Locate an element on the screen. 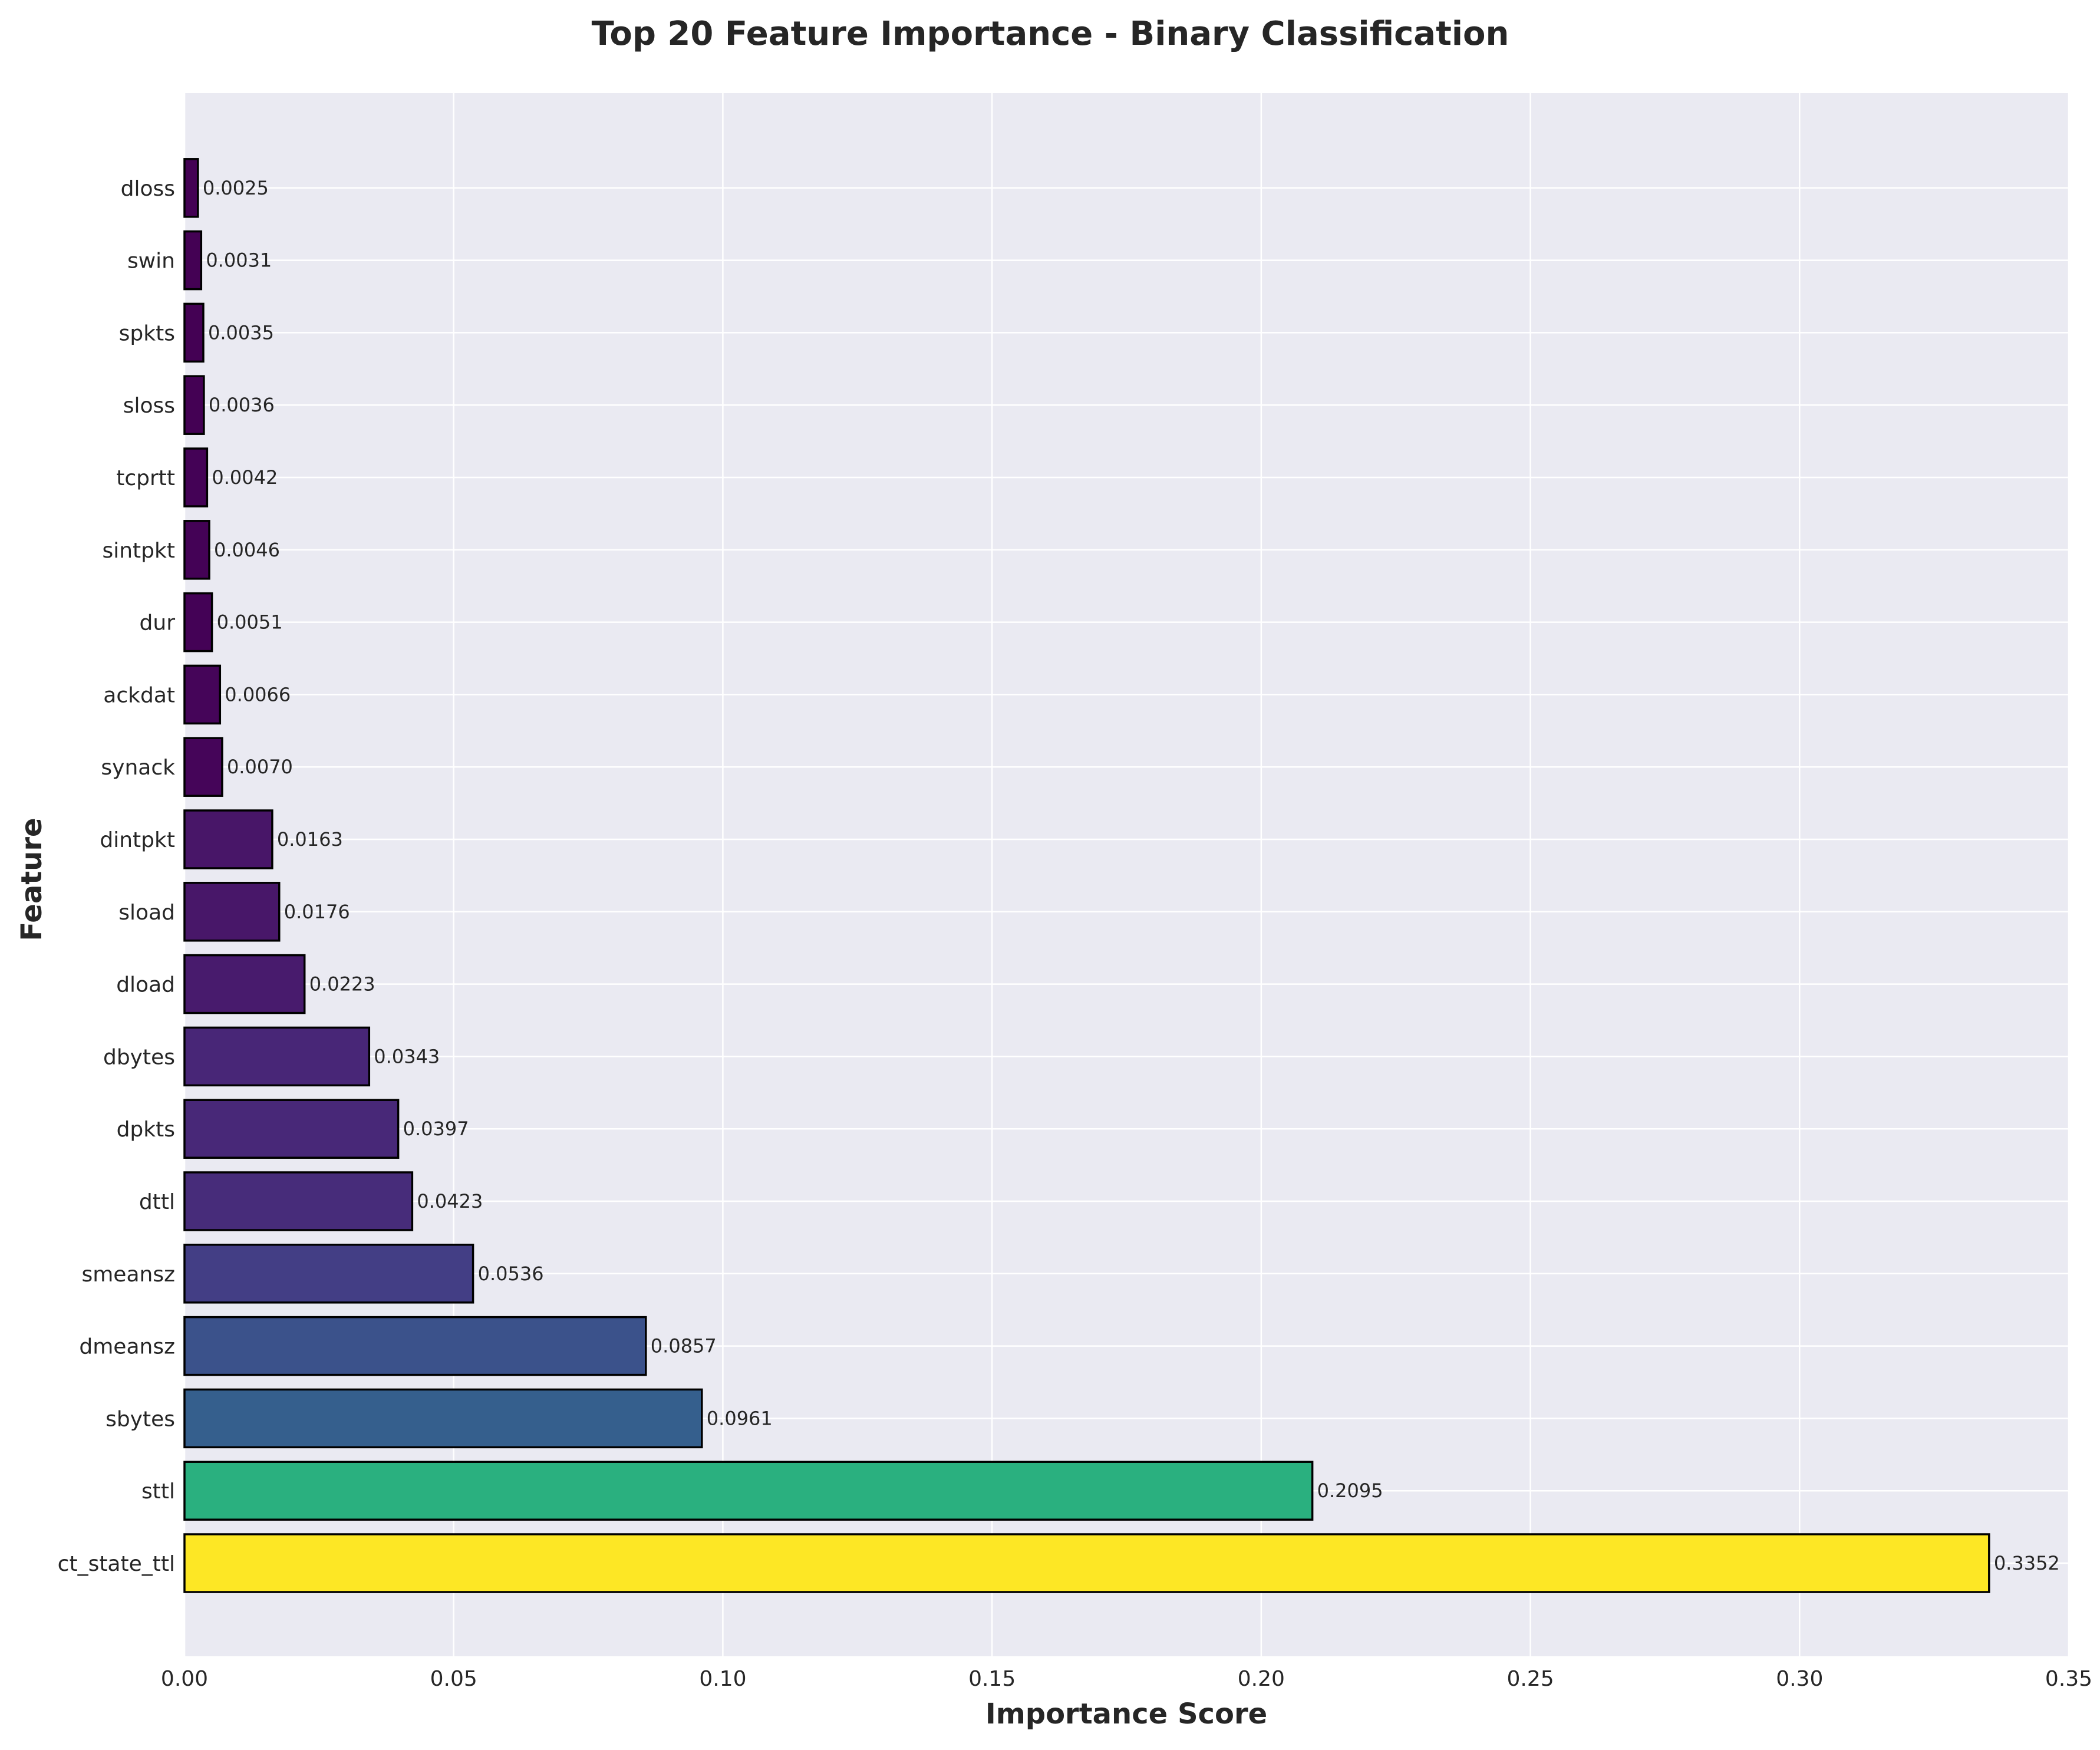  y-tick-label: dttl is located at coordinates (157, 1202).